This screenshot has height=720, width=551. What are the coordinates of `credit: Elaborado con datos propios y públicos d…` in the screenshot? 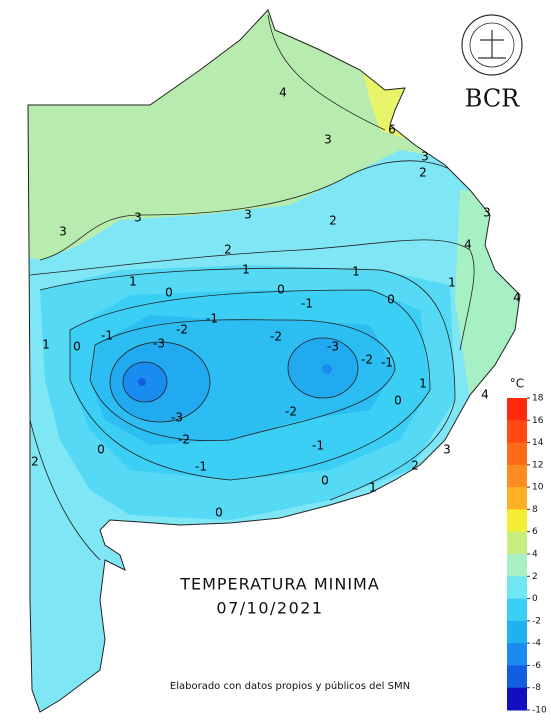 It's located at (290, 686).